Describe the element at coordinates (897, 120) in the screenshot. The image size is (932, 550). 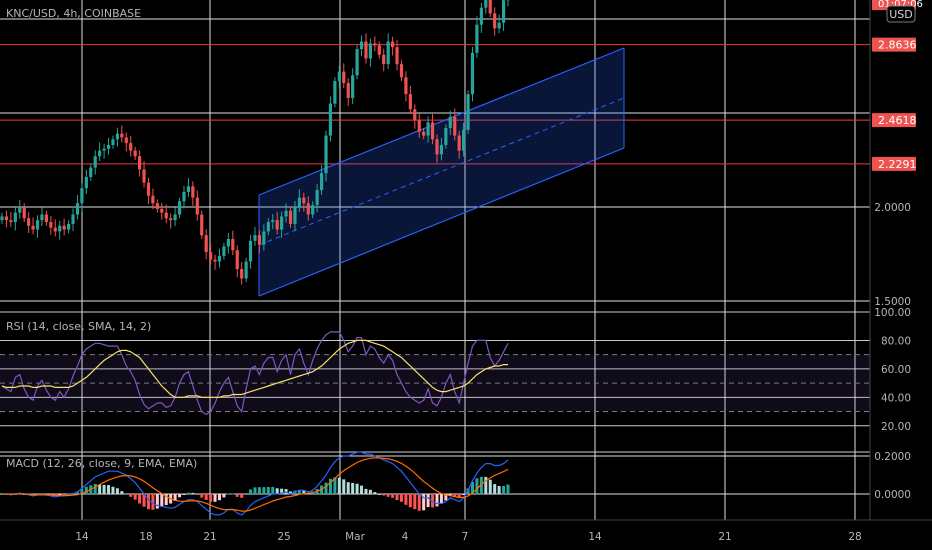
I see `price-label-value: 2.4618` at that location.